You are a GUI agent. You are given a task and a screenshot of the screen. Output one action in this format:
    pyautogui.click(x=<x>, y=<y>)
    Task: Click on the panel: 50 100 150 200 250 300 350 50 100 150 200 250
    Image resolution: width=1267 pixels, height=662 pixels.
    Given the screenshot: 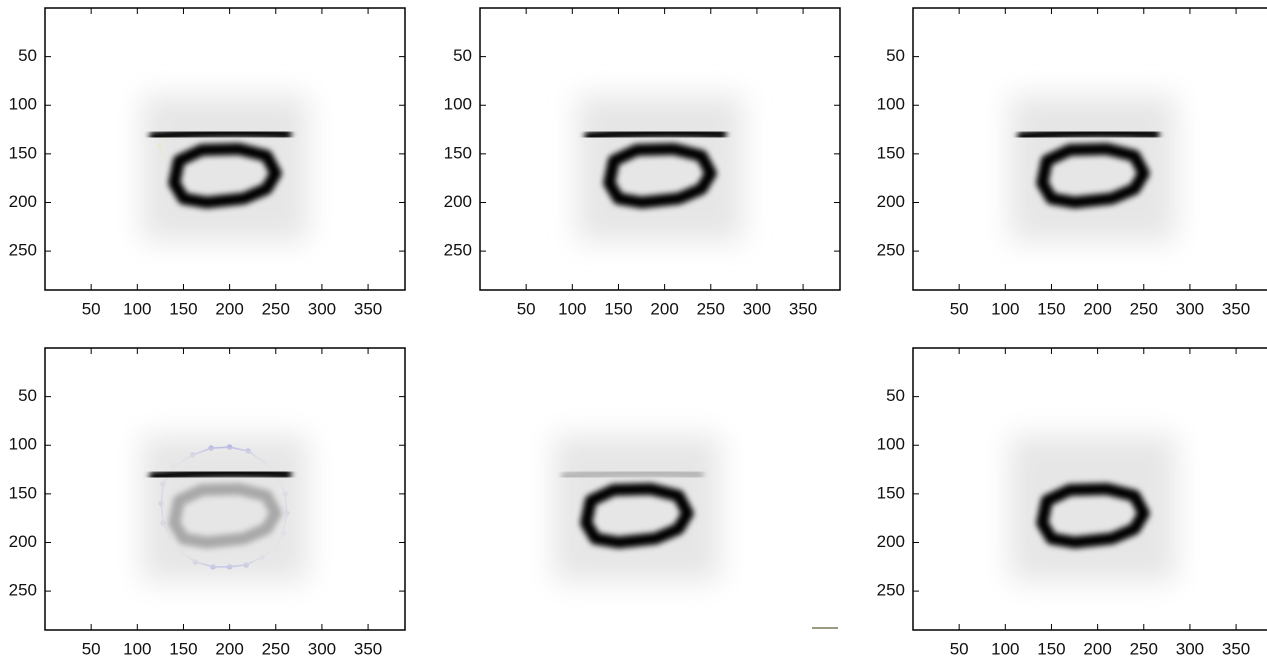 What is the action you would take?
    pyautogui.click(x=1072, y=162)
    